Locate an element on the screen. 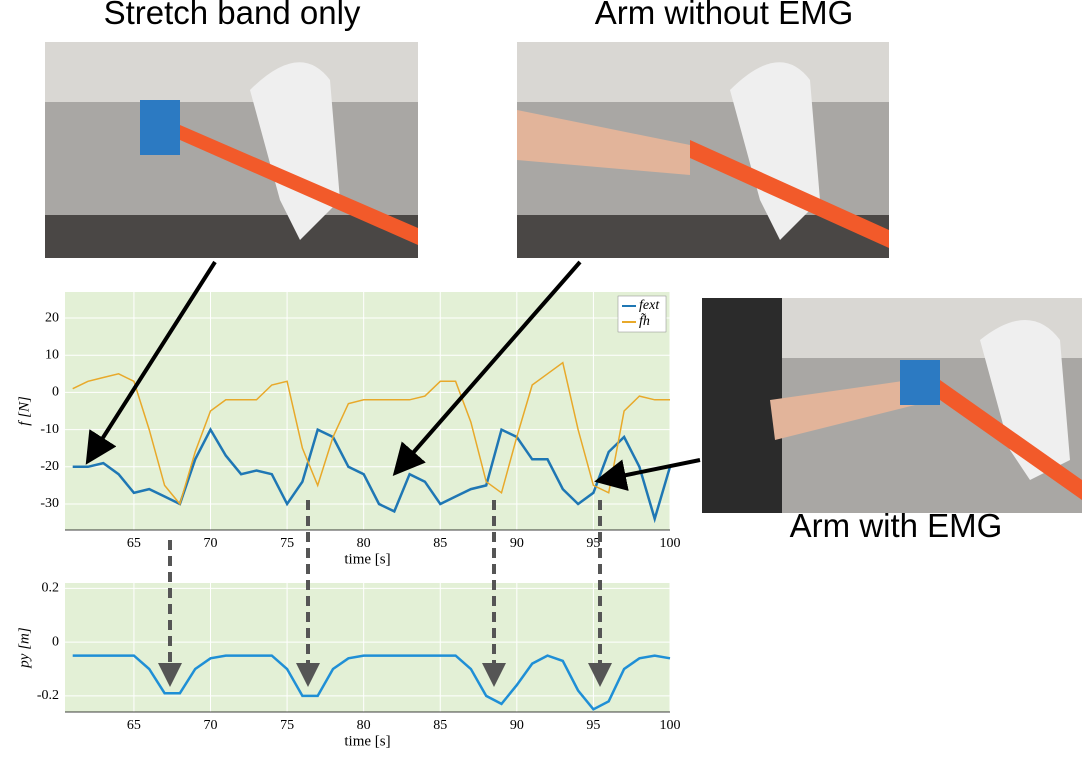 This screenshot has width=1082, height=761. y-tick-label: 0.2 is located at coordinates (51, 588).